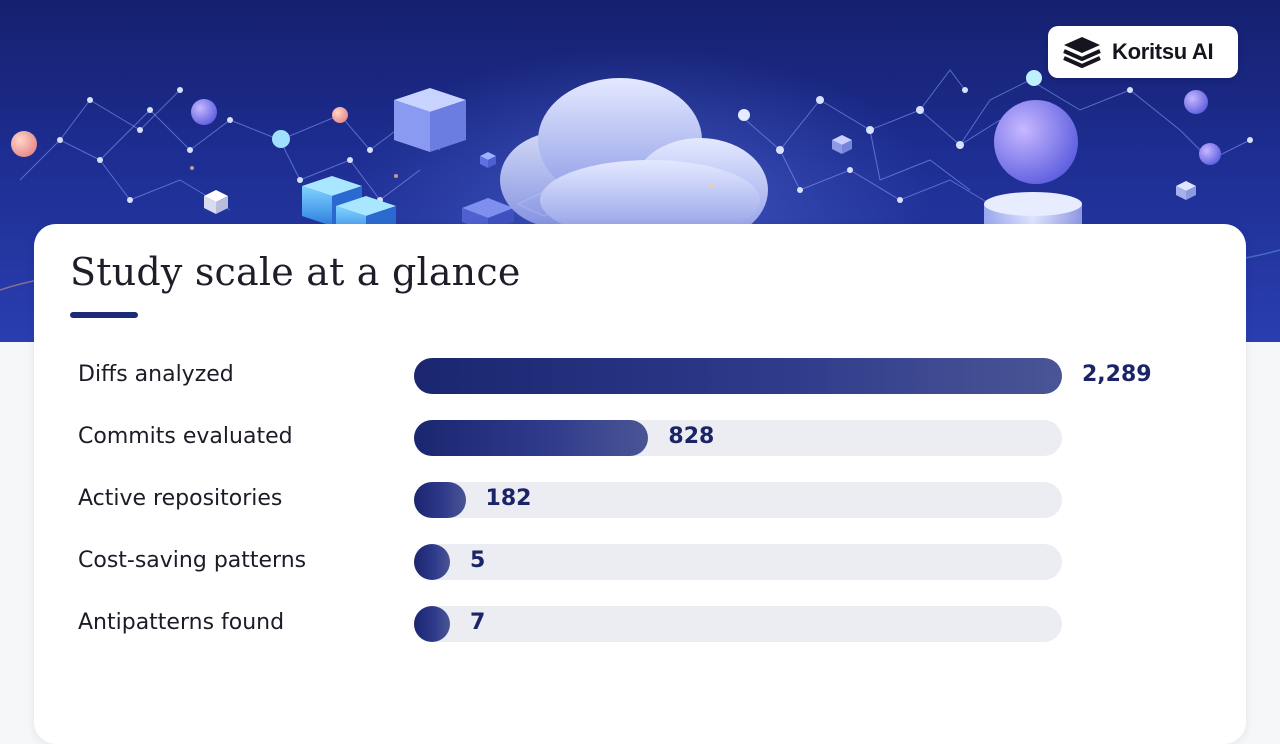 The width and height of the screenshot is (1280, 744). What do you see at coordinates (691, 436) in the screenshot?
I see `bar-value-label: 828` at bounding box center [691, 436].